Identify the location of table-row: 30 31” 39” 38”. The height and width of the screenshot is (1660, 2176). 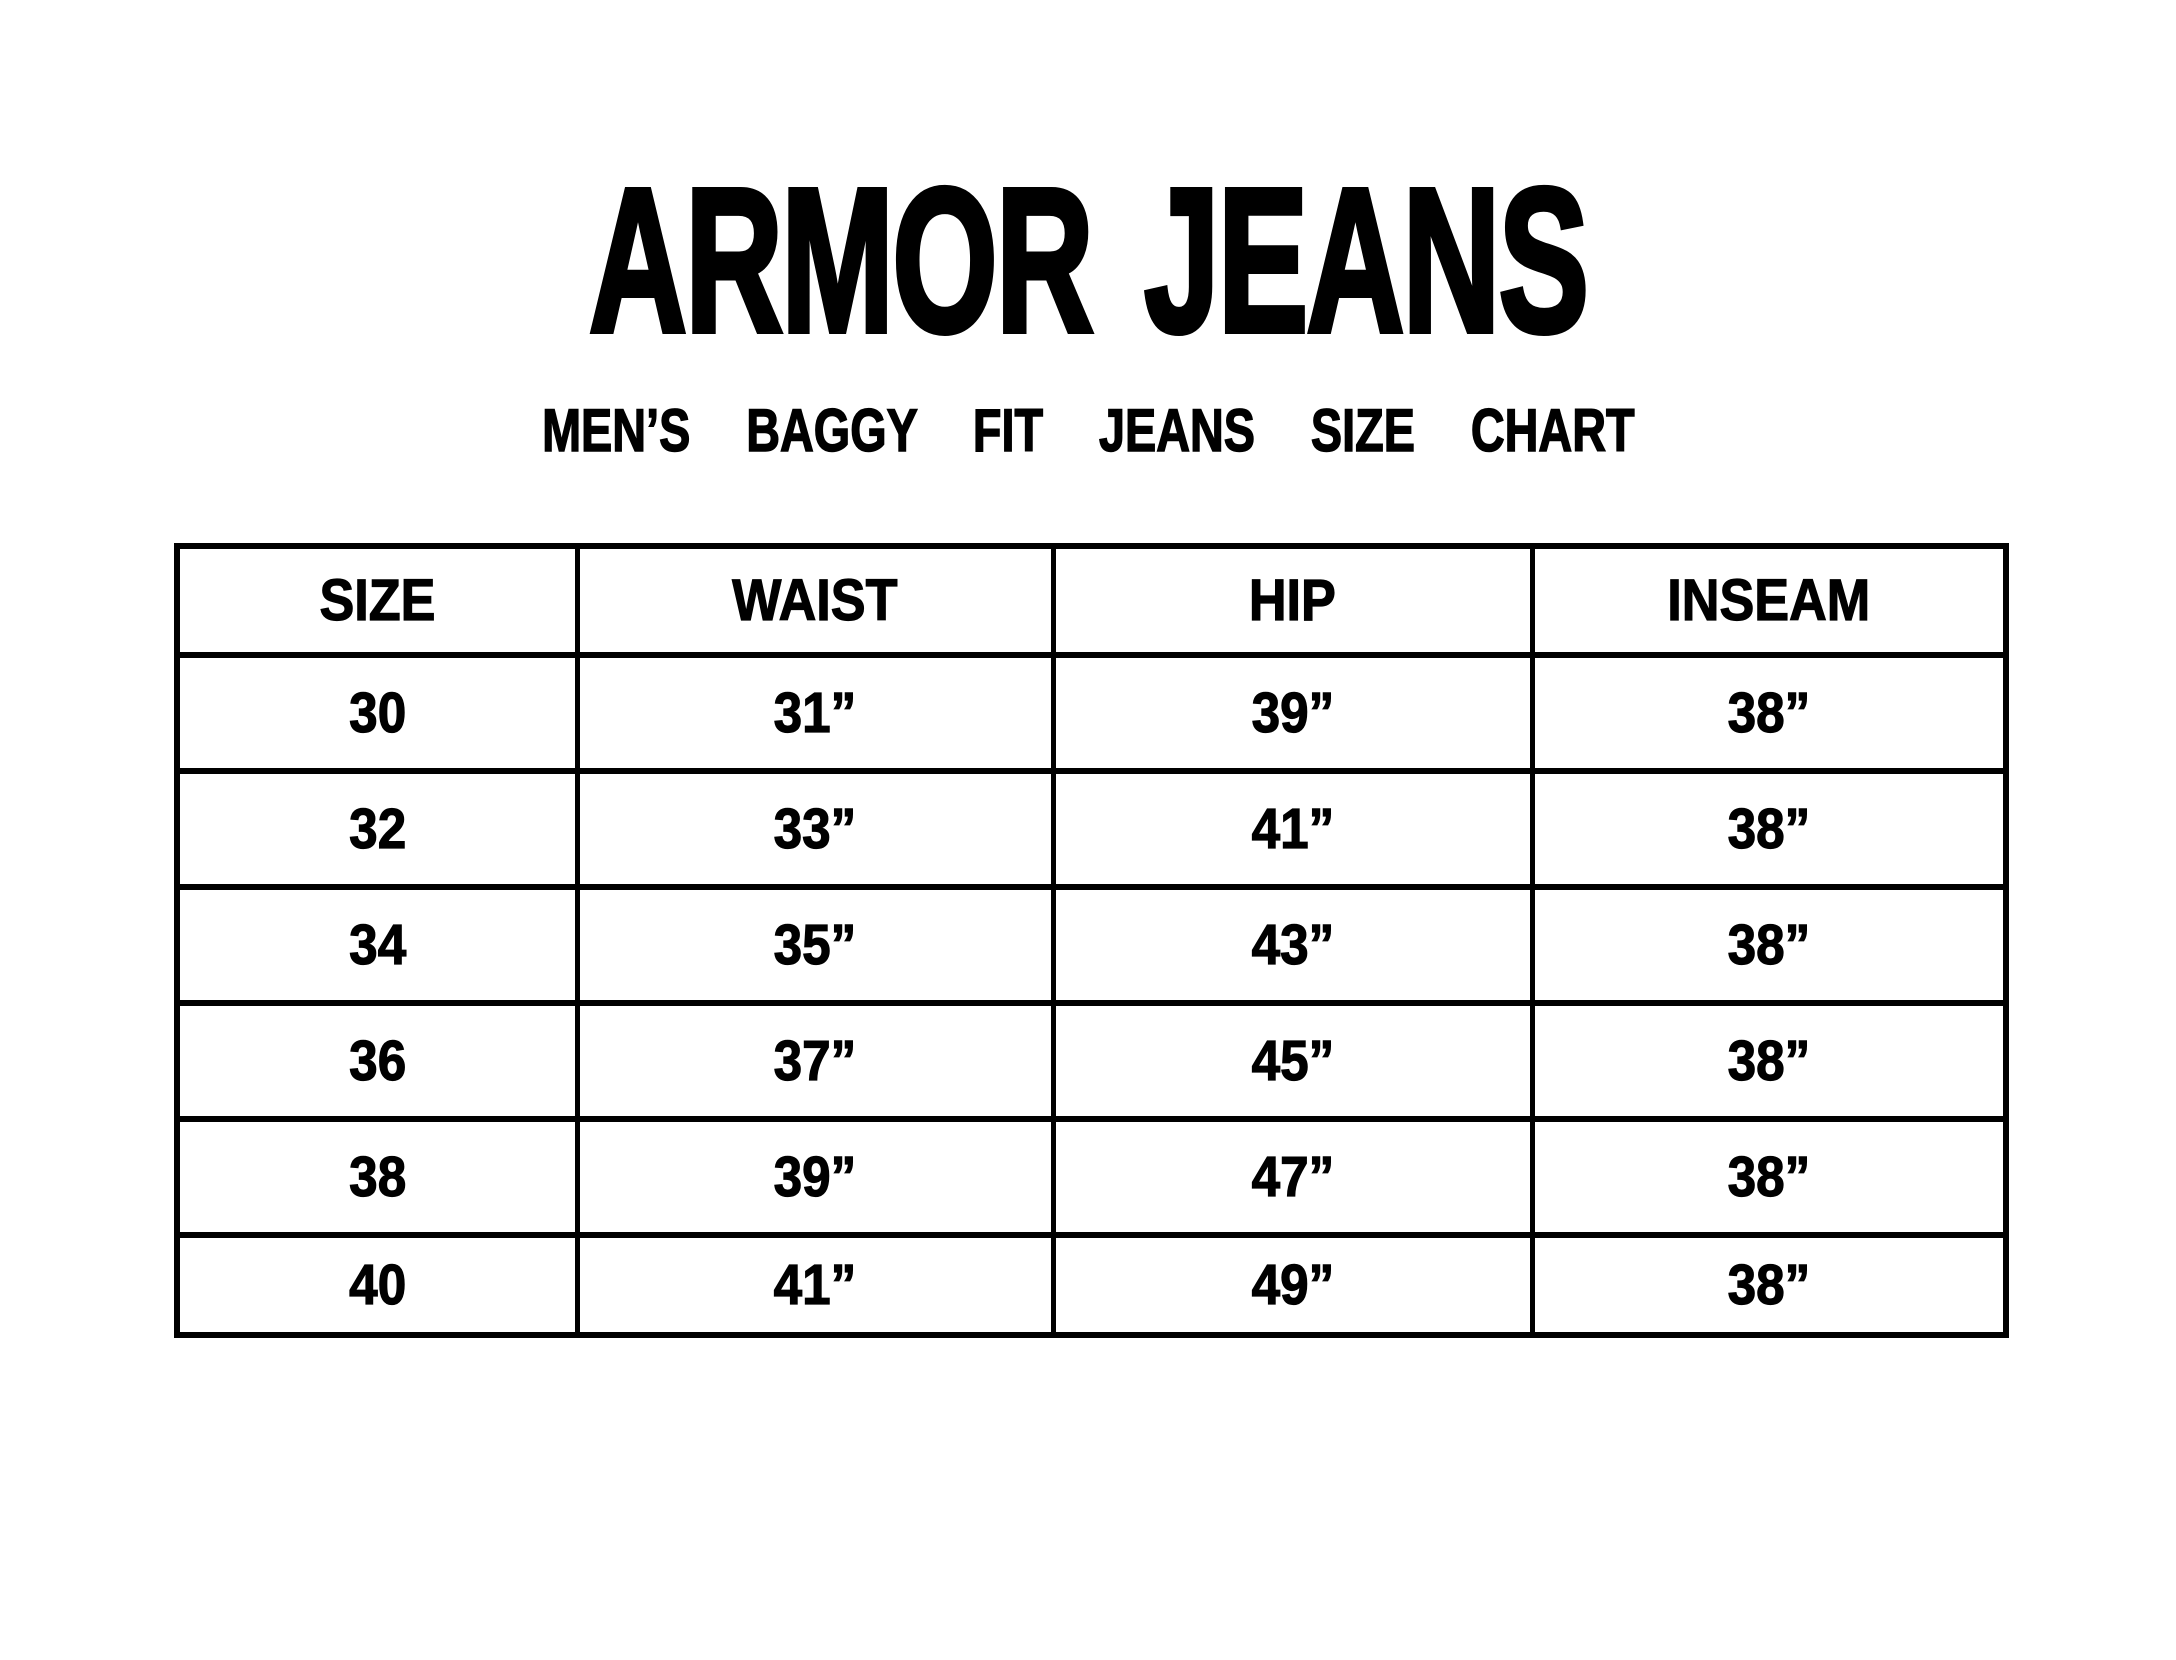
(1091, 713).